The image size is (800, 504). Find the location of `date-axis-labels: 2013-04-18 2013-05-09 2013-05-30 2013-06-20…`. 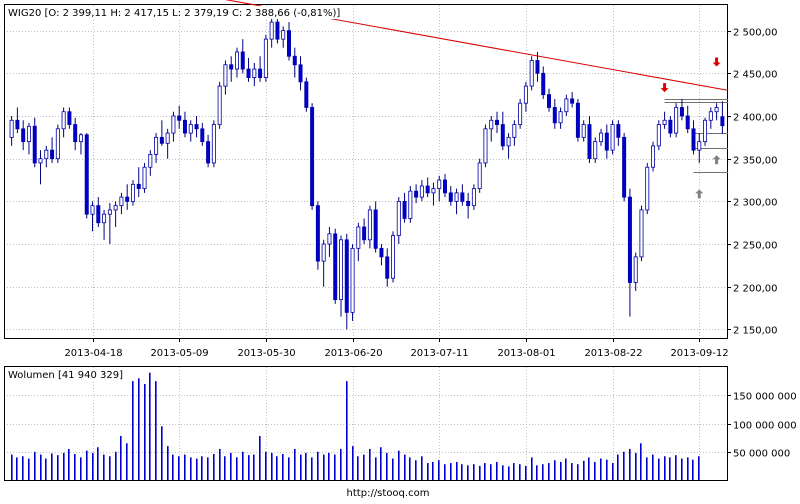

date-axis-labels: 2013-04-18 2013-05-09 2013-05-30 2013-06-20… is located at coordinates (396, 353).